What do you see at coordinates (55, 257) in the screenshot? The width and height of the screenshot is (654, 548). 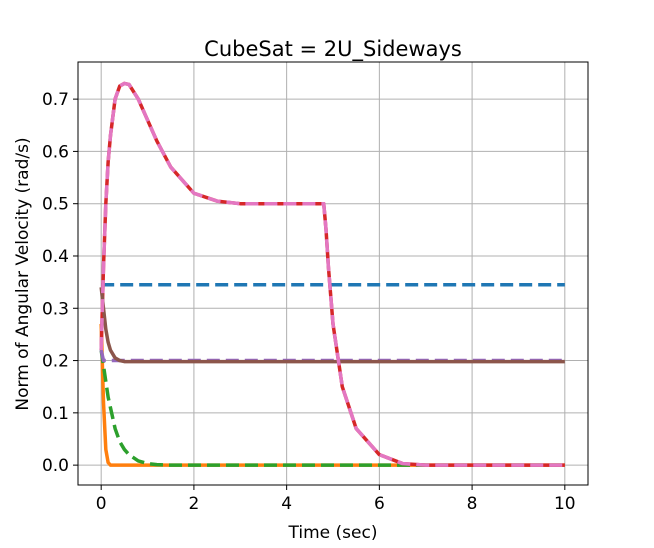 I see `y-tick-label: 0.4` at bounding box center [55, 257].